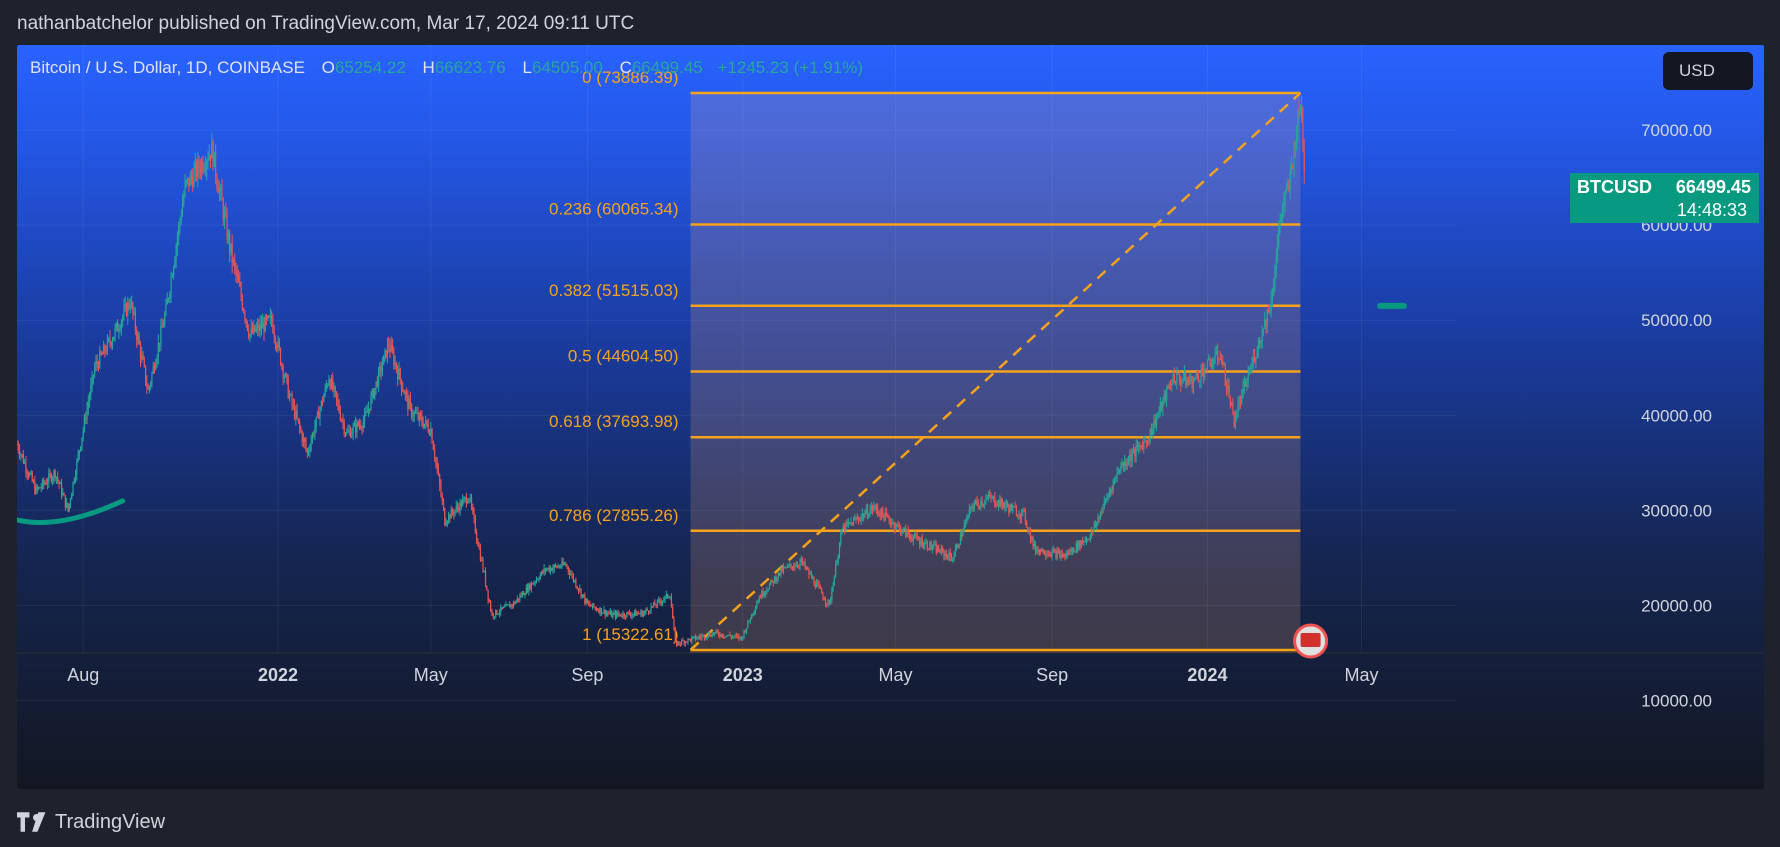  I want to click on fib-level-label: 0.618 (37693.98), so click(614, 421).